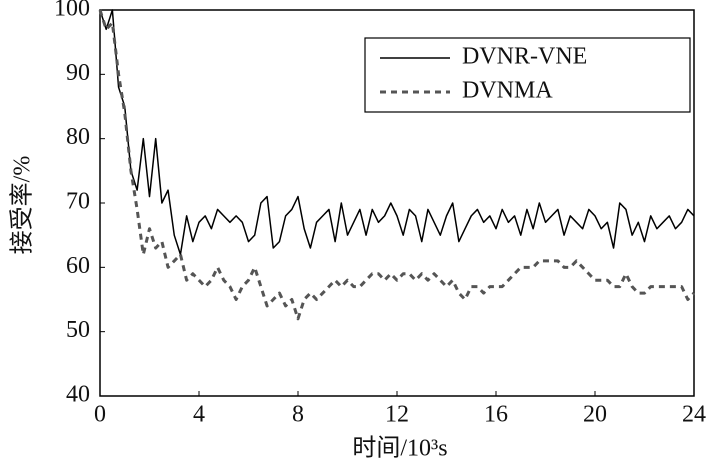  What do you see at coordinates (397, 415) in the screenshot?
I see `x-tick-label: 12` at bounding box center [397, 415].